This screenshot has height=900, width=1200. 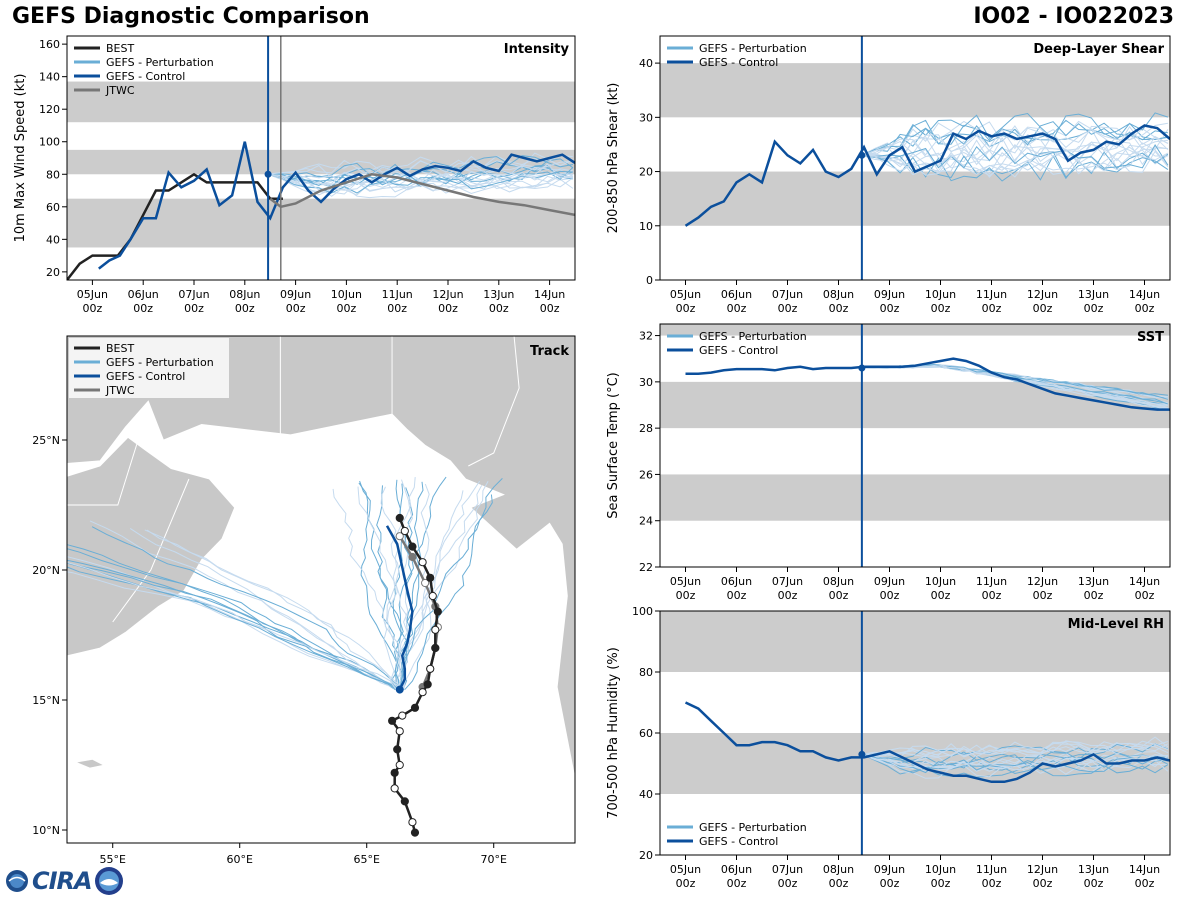 What do you see at coordinates (642, 611) in the screenshot?
I see `y-tick-label: 100` at bounding box center [642, 611].